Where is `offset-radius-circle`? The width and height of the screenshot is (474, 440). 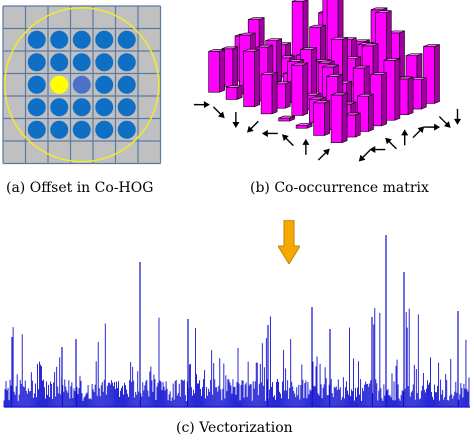 offset-radius-circle is located at coordinates (82, 85).